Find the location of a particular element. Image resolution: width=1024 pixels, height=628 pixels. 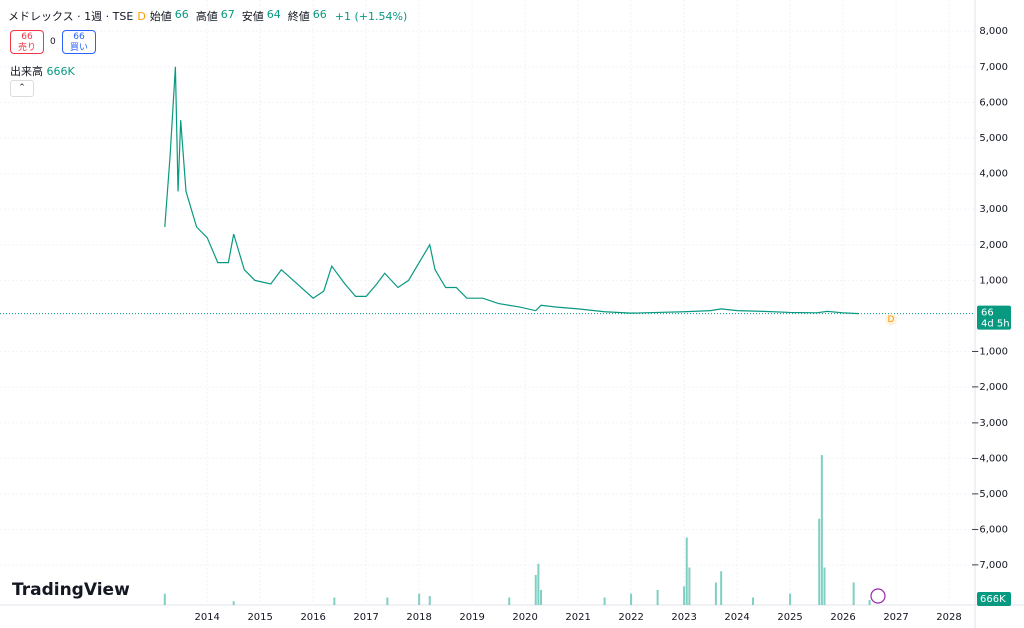

buy-label: 買い is located at coordinates (78, 48).